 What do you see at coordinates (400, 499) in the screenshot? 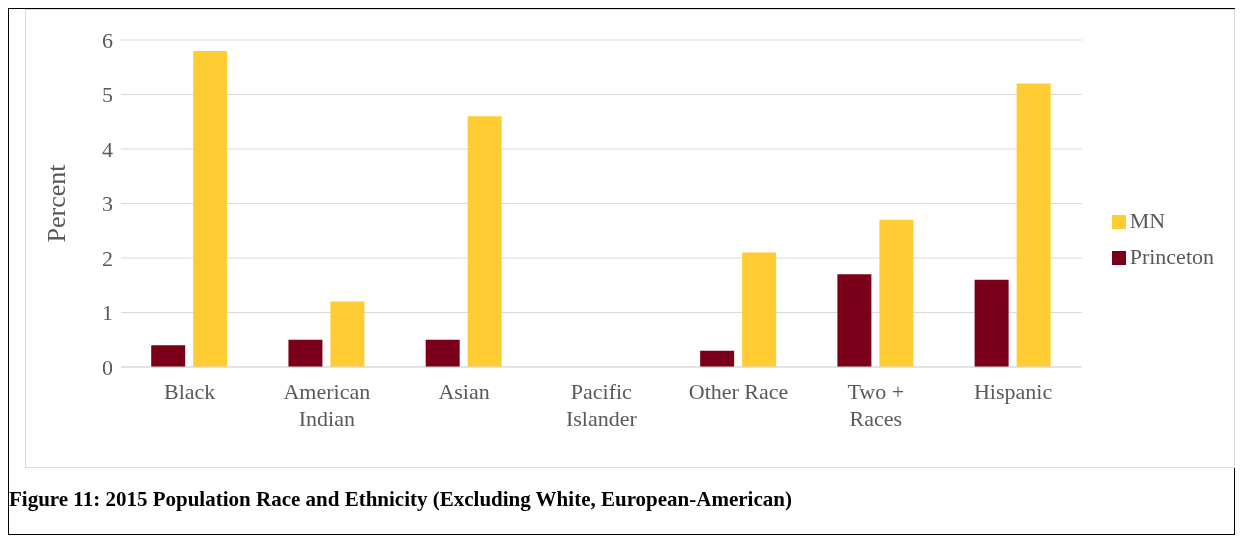
I see `caption: Figure 11: 2015 Population Race and Ethnicity (Excluding White, European-American)` at bounding box center [400, 499].